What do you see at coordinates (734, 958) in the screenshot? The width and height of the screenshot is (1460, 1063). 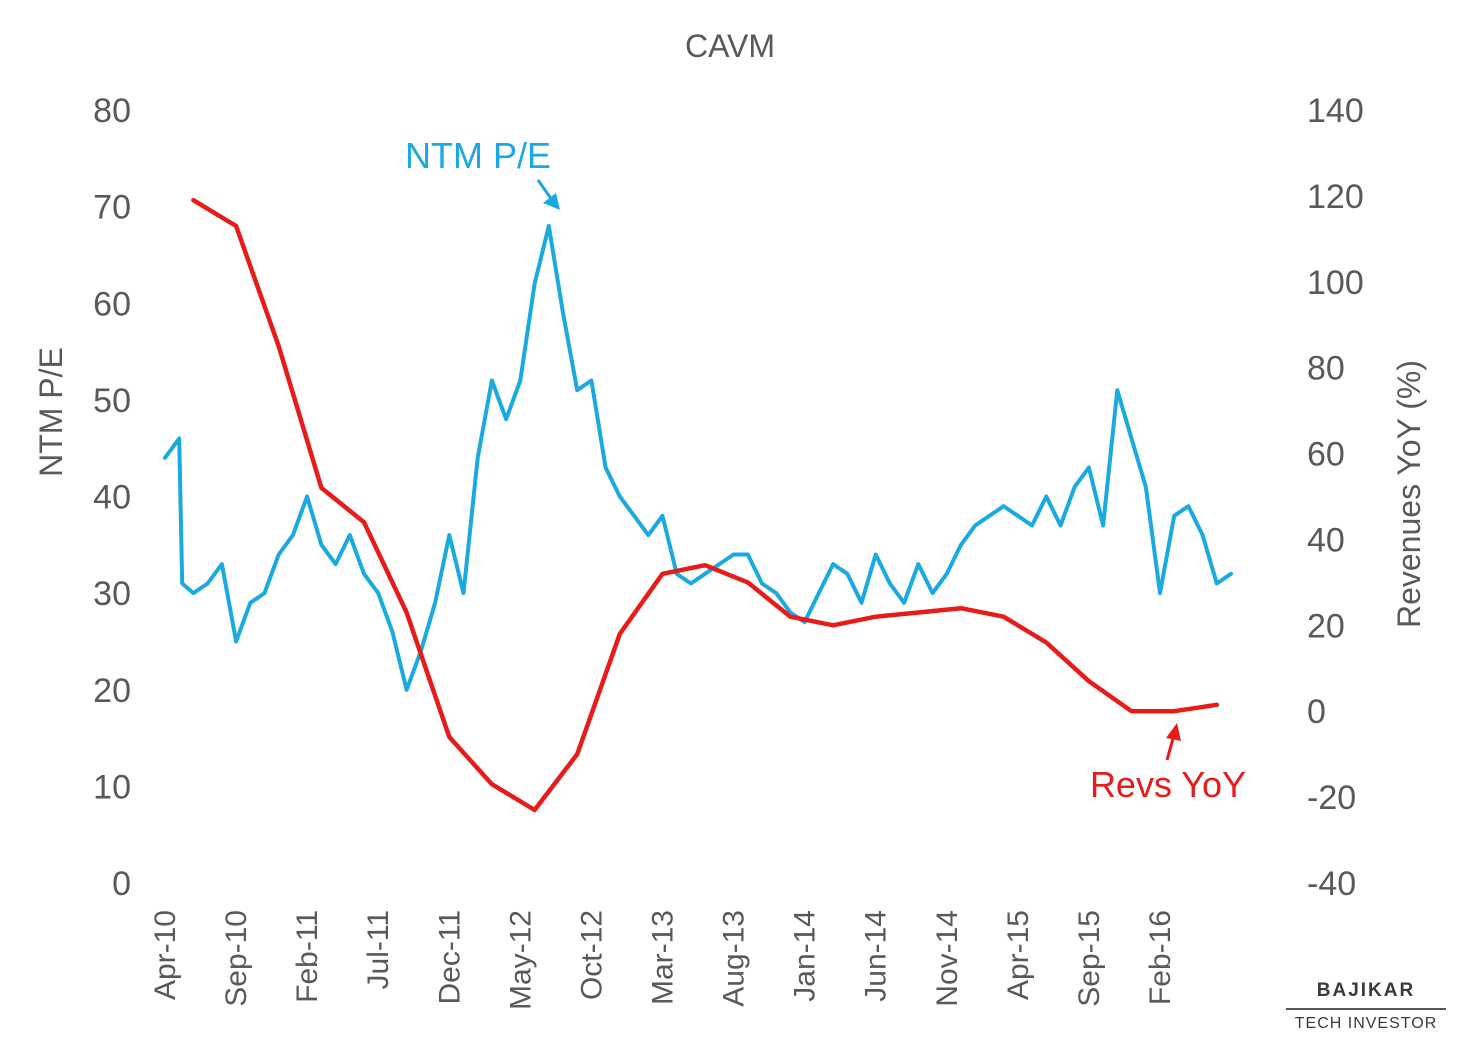 I see `x-tick-label: Aug-13` at bounding box center [734, 958].